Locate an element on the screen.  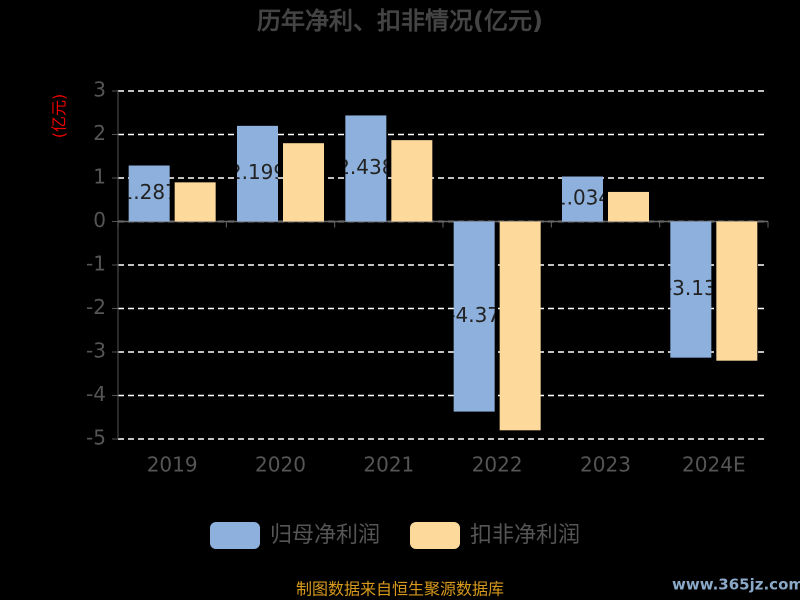
source-note: 制图数据来自恒生聚源数据库 is located at coordinates (400, 589).